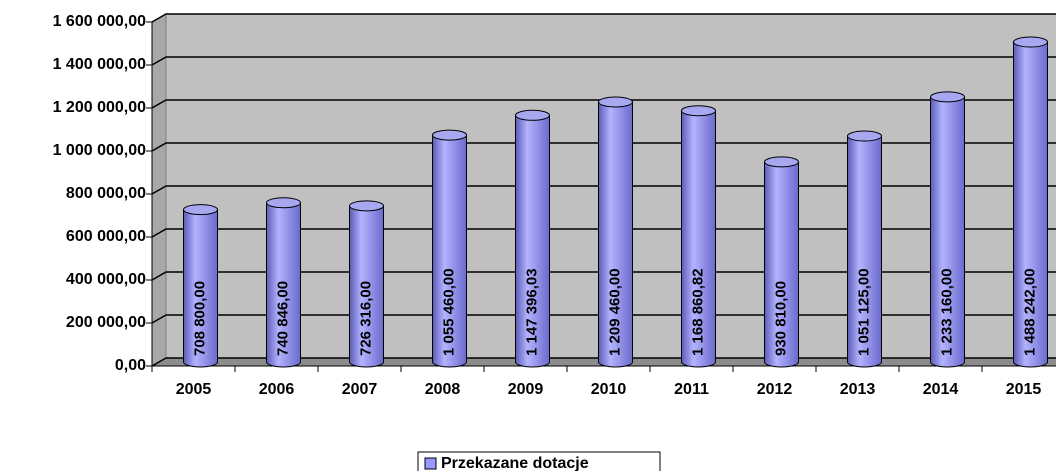 The width and height of the screenshot is (1056, 471). I want to click on legend-swatch, so click(430, 463).